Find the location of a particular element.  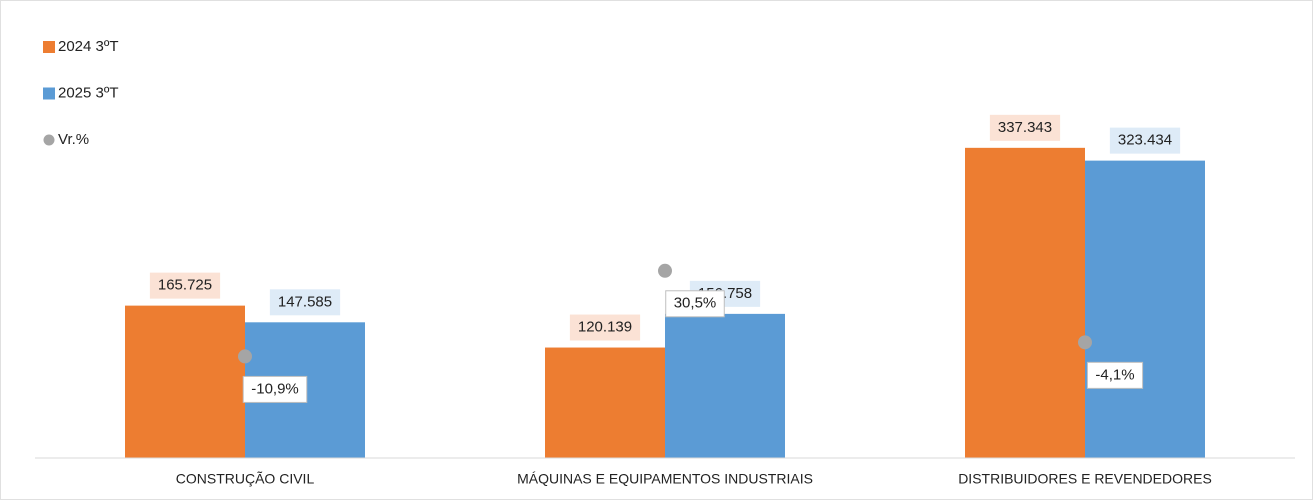

data-label: 120.139 is located at coordinates (605, 327).